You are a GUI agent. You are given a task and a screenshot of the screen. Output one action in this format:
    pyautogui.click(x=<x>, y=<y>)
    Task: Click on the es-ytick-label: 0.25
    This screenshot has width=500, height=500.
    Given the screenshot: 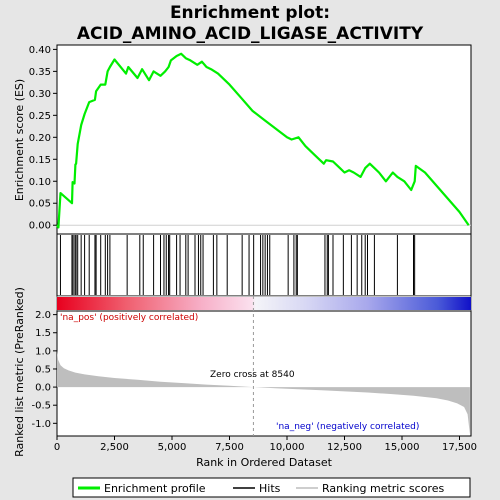 What is the action you would take?
    pyautogui.click(x=40, y=116)
    